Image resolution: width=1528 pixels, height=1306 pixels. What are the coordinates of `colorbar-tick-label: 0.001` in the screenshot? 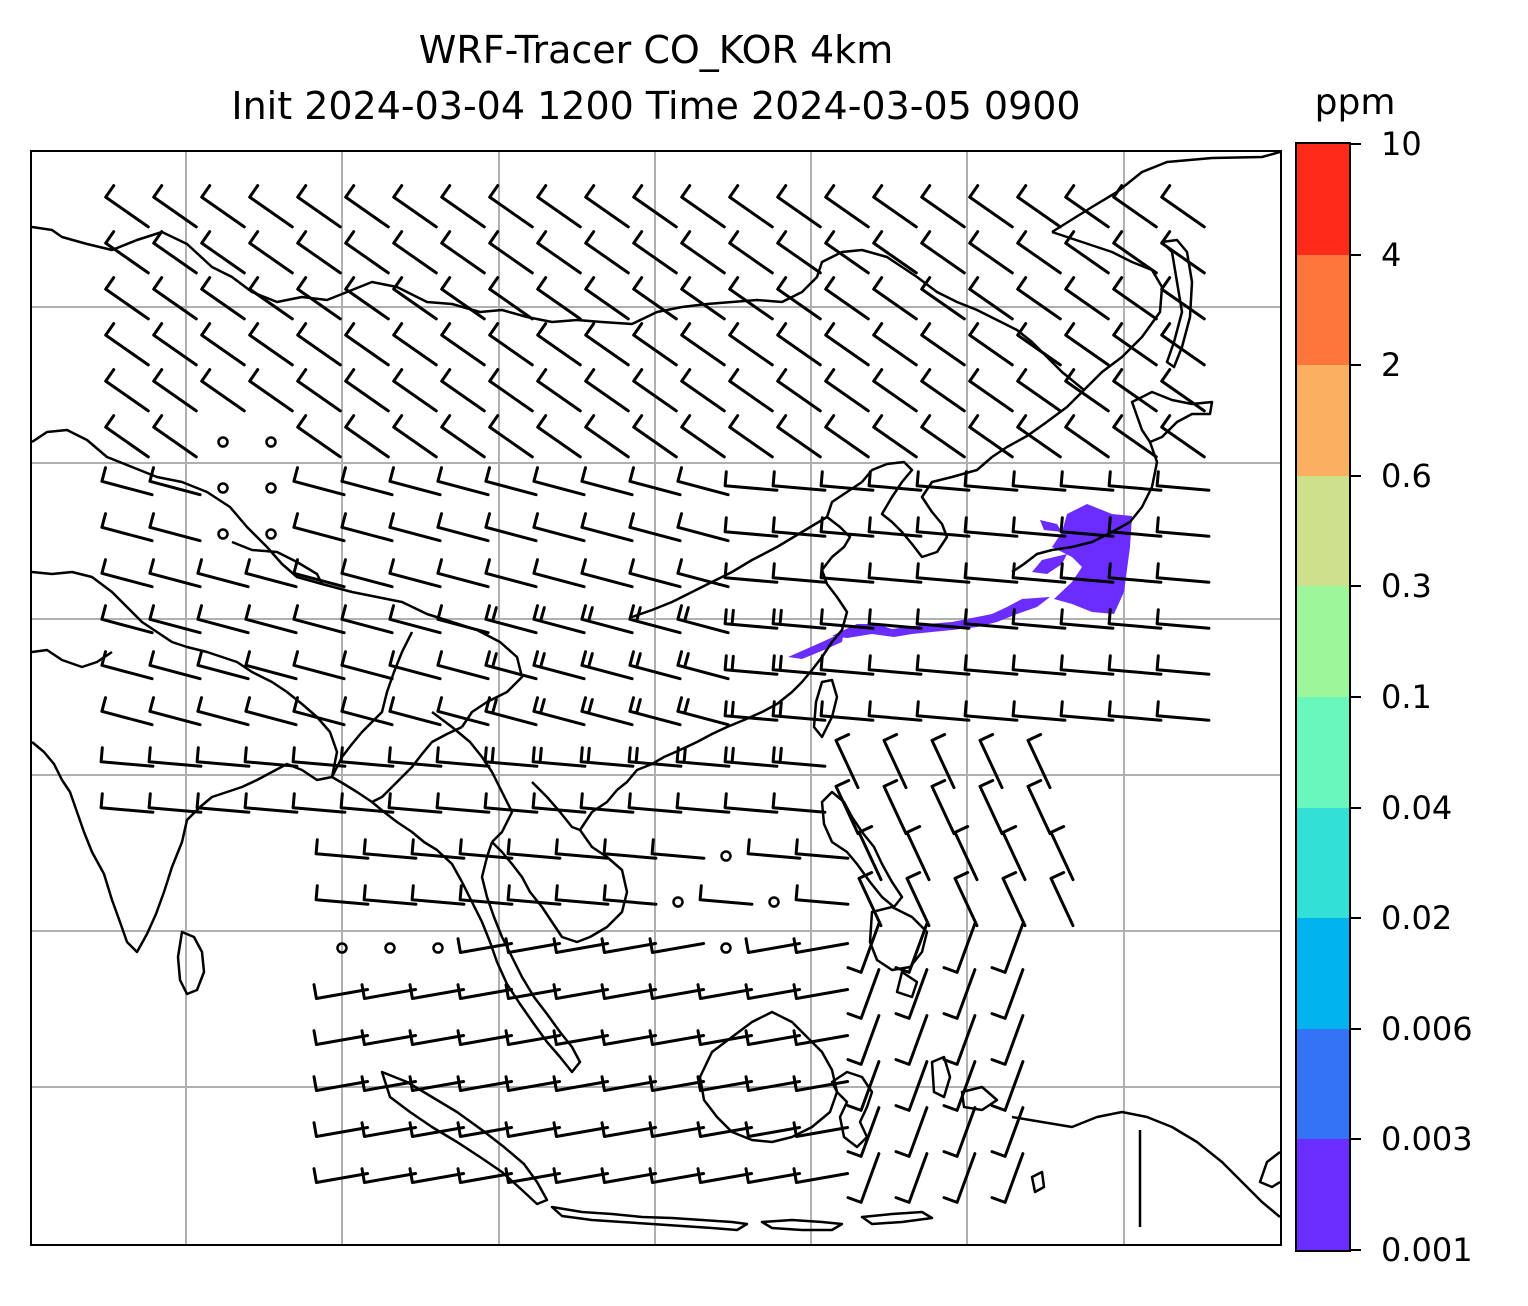 It's located at (1427, 1250).